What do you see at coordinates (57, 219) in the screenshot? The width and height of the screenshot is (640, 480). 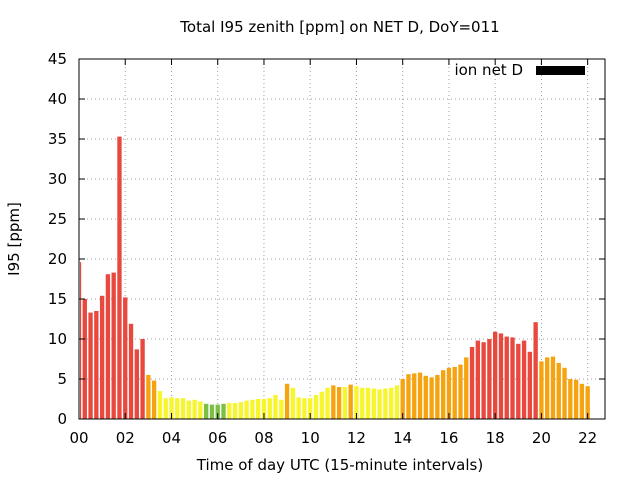 I see `y-tick-label: 25` at bounding box center [57, 219].